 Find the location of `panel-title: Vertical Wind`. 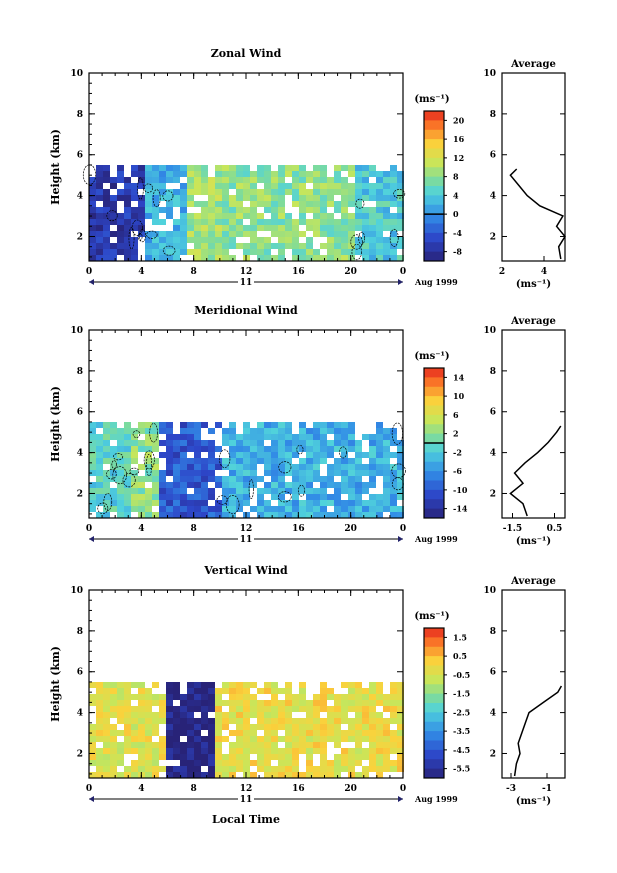

panel-title: Vertical Wind is located at coordinates (245, 570).